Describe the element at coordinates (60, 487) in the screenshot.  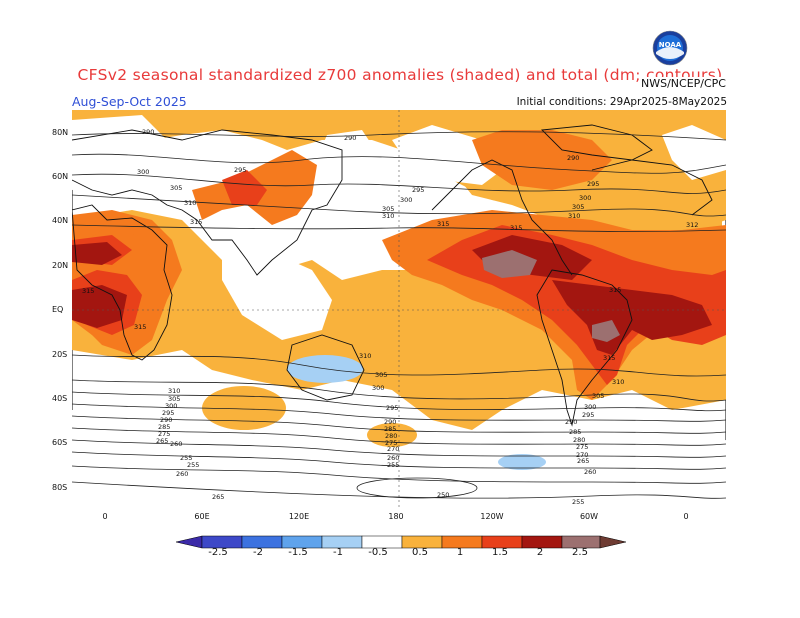
I see `lat-label: 80S` at that location.